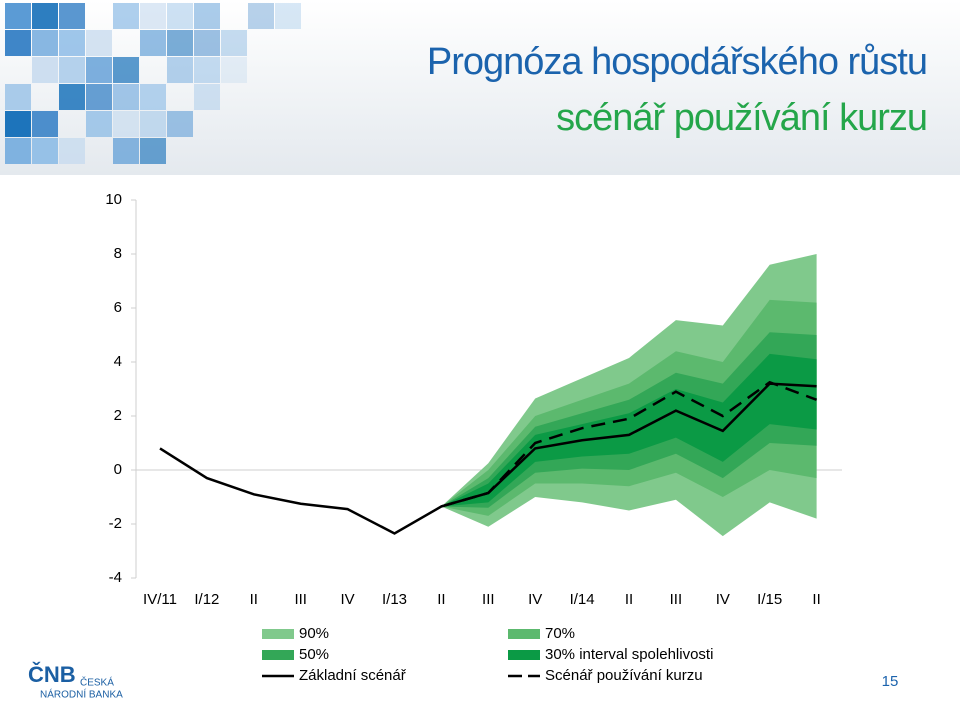 Image resolution: width=960 pixels, height=706 pixels. Describe the element at coordinates (629, 654) in the screenshot. I see `legend-label: 30% interval spolehlivosti` at that location.